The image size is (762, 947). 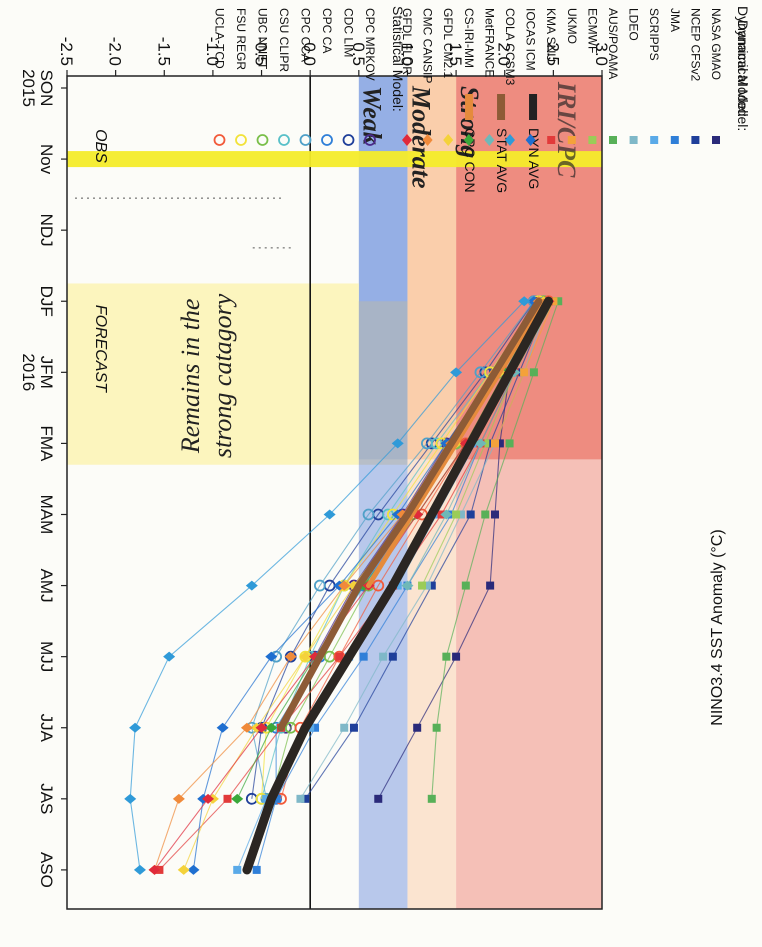 What do you see at coordinates (306, 35) in the screenshot?
I see `legend-label-cpc-cca: CPC CCA` at bounding box center [306, 35].